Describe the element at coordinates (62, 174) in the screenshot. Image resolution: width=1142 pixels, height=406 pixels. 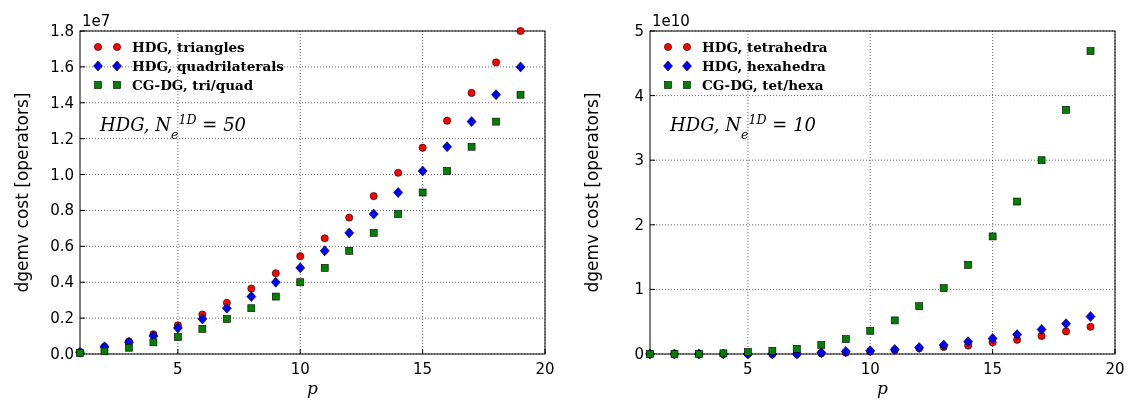
I see `y-tick-label: 1.0` at that location.